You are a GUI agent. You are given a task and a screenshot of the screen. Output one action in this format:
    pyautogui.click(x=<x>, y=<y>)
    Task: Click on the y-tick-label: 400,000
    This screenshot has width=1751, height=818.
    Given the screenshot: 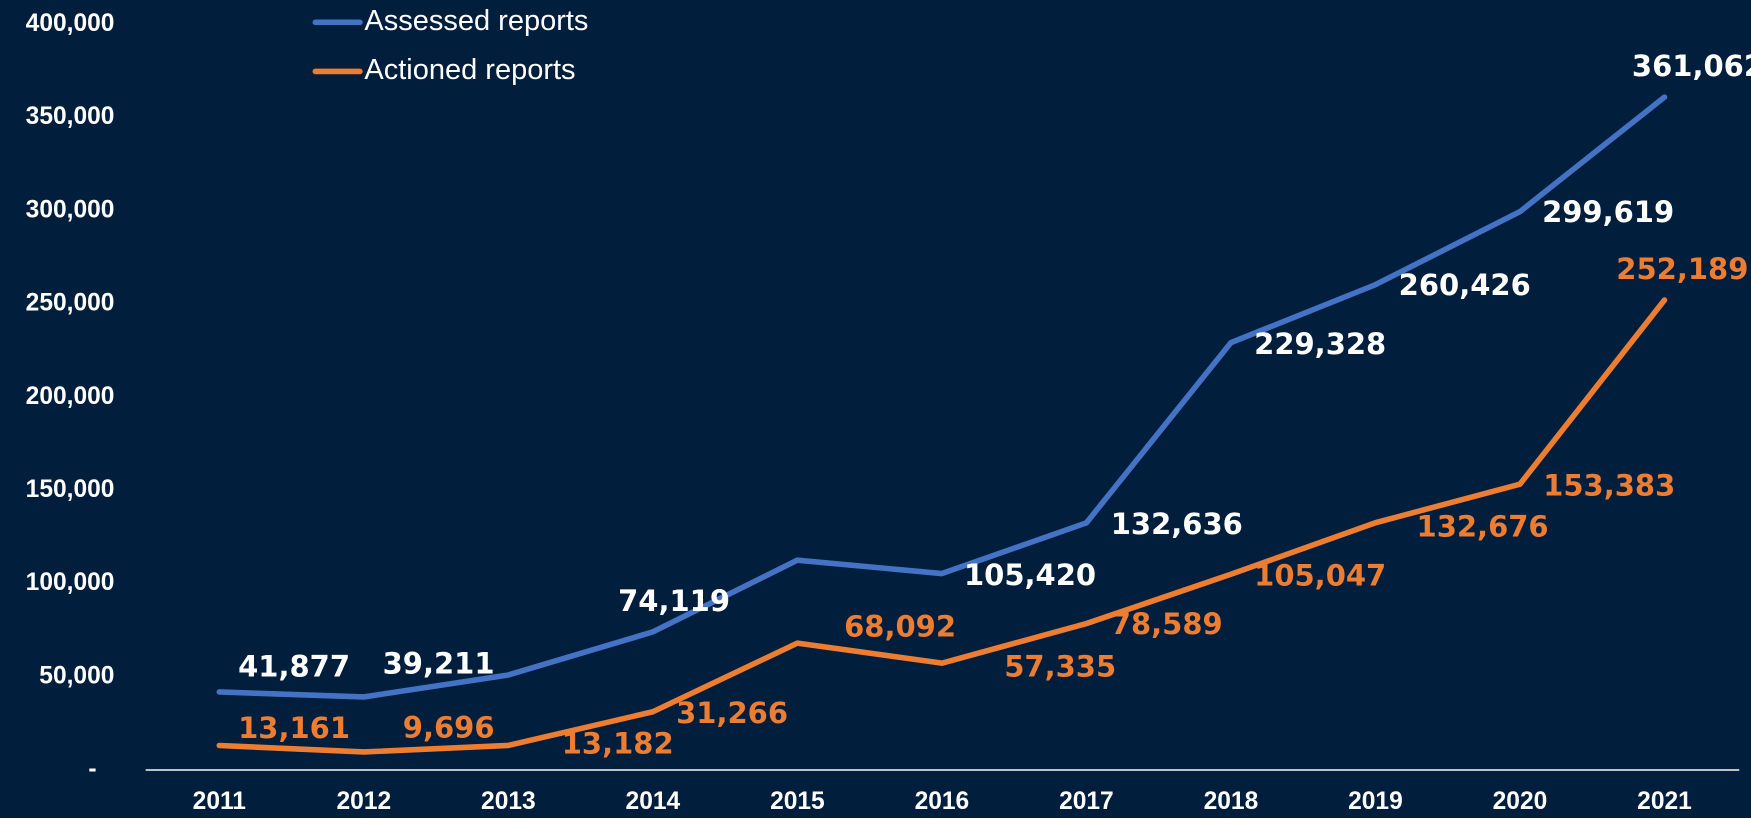 What is the action you would take?
    pyautogui.click(x=70, y=23)
    